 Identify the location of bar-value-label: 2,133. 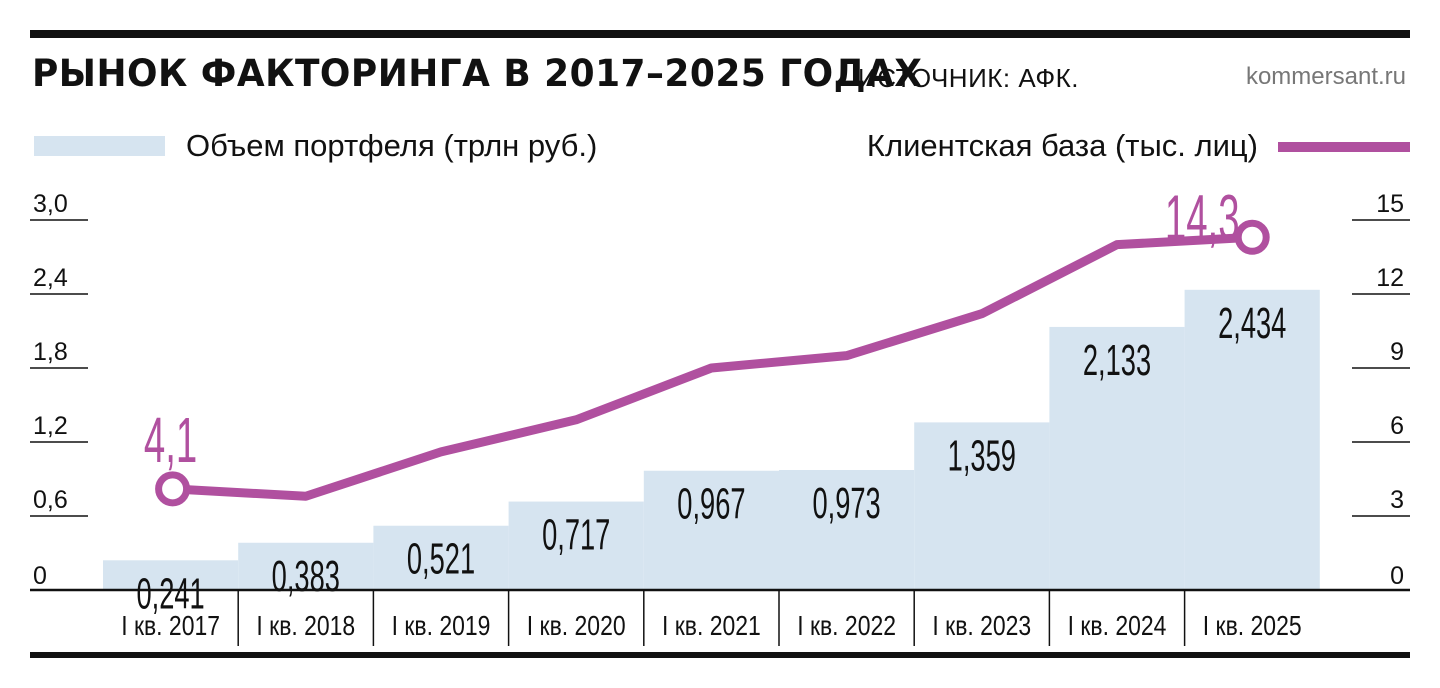
(1117, 359).